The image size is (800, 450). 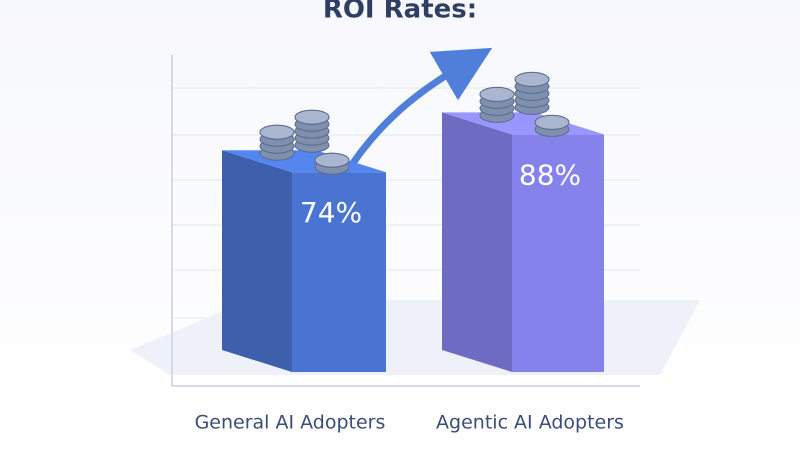 I want to click on x-tick-label: General AI Adopters, so click(x=290, y=423).